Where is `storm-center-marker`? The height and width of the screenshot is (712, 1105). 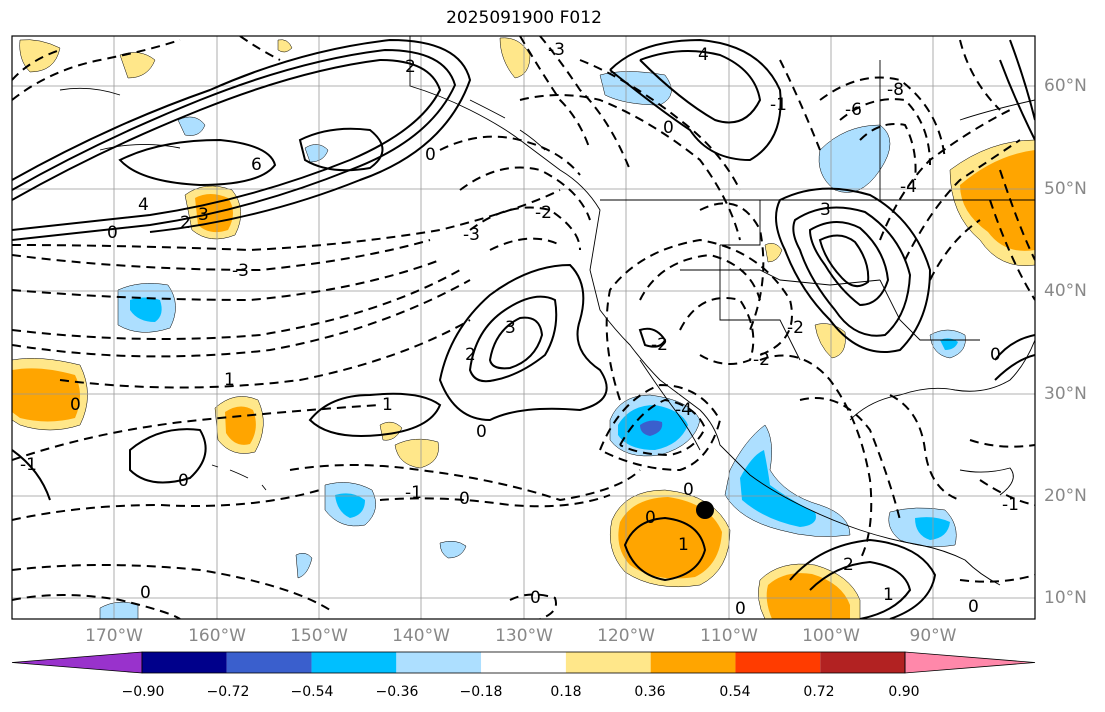 storm-center-marker is located at coordinates (705, 510).